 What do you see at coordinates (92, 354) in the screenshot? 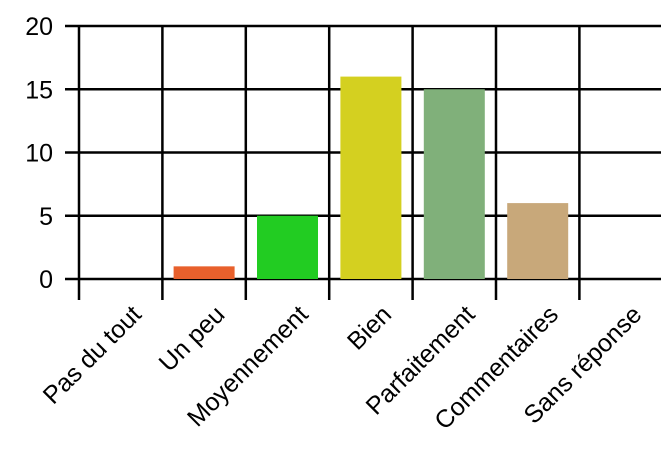
I see `x-tick-label: Pas du tout` at bounding box center [92, 354].